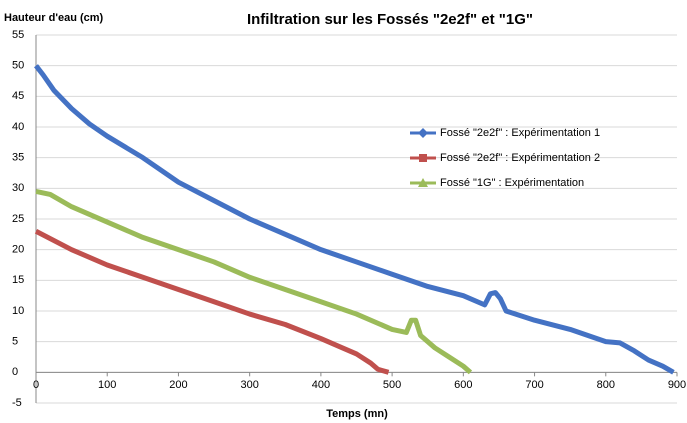  I want to click on legend-label: Fossé "2e2f" : Expérimentation 2, so click(520, 158).